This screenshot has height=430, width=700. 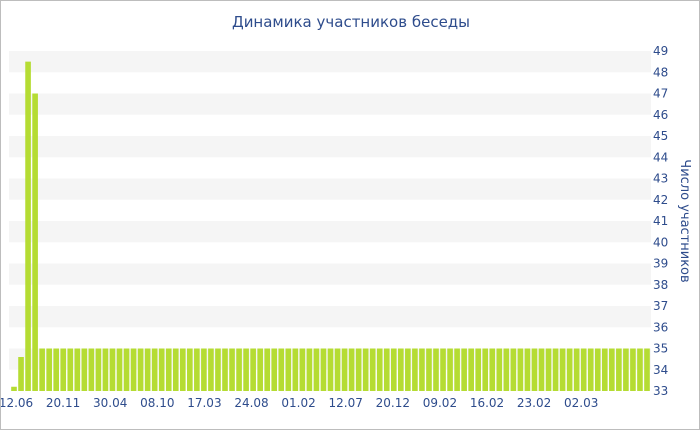 I want to click on y-axis-ticks: 33 34 35 36 37 38 39 40 41 42 43 44 45 46 47 48 49, so click(x=660, y=221).